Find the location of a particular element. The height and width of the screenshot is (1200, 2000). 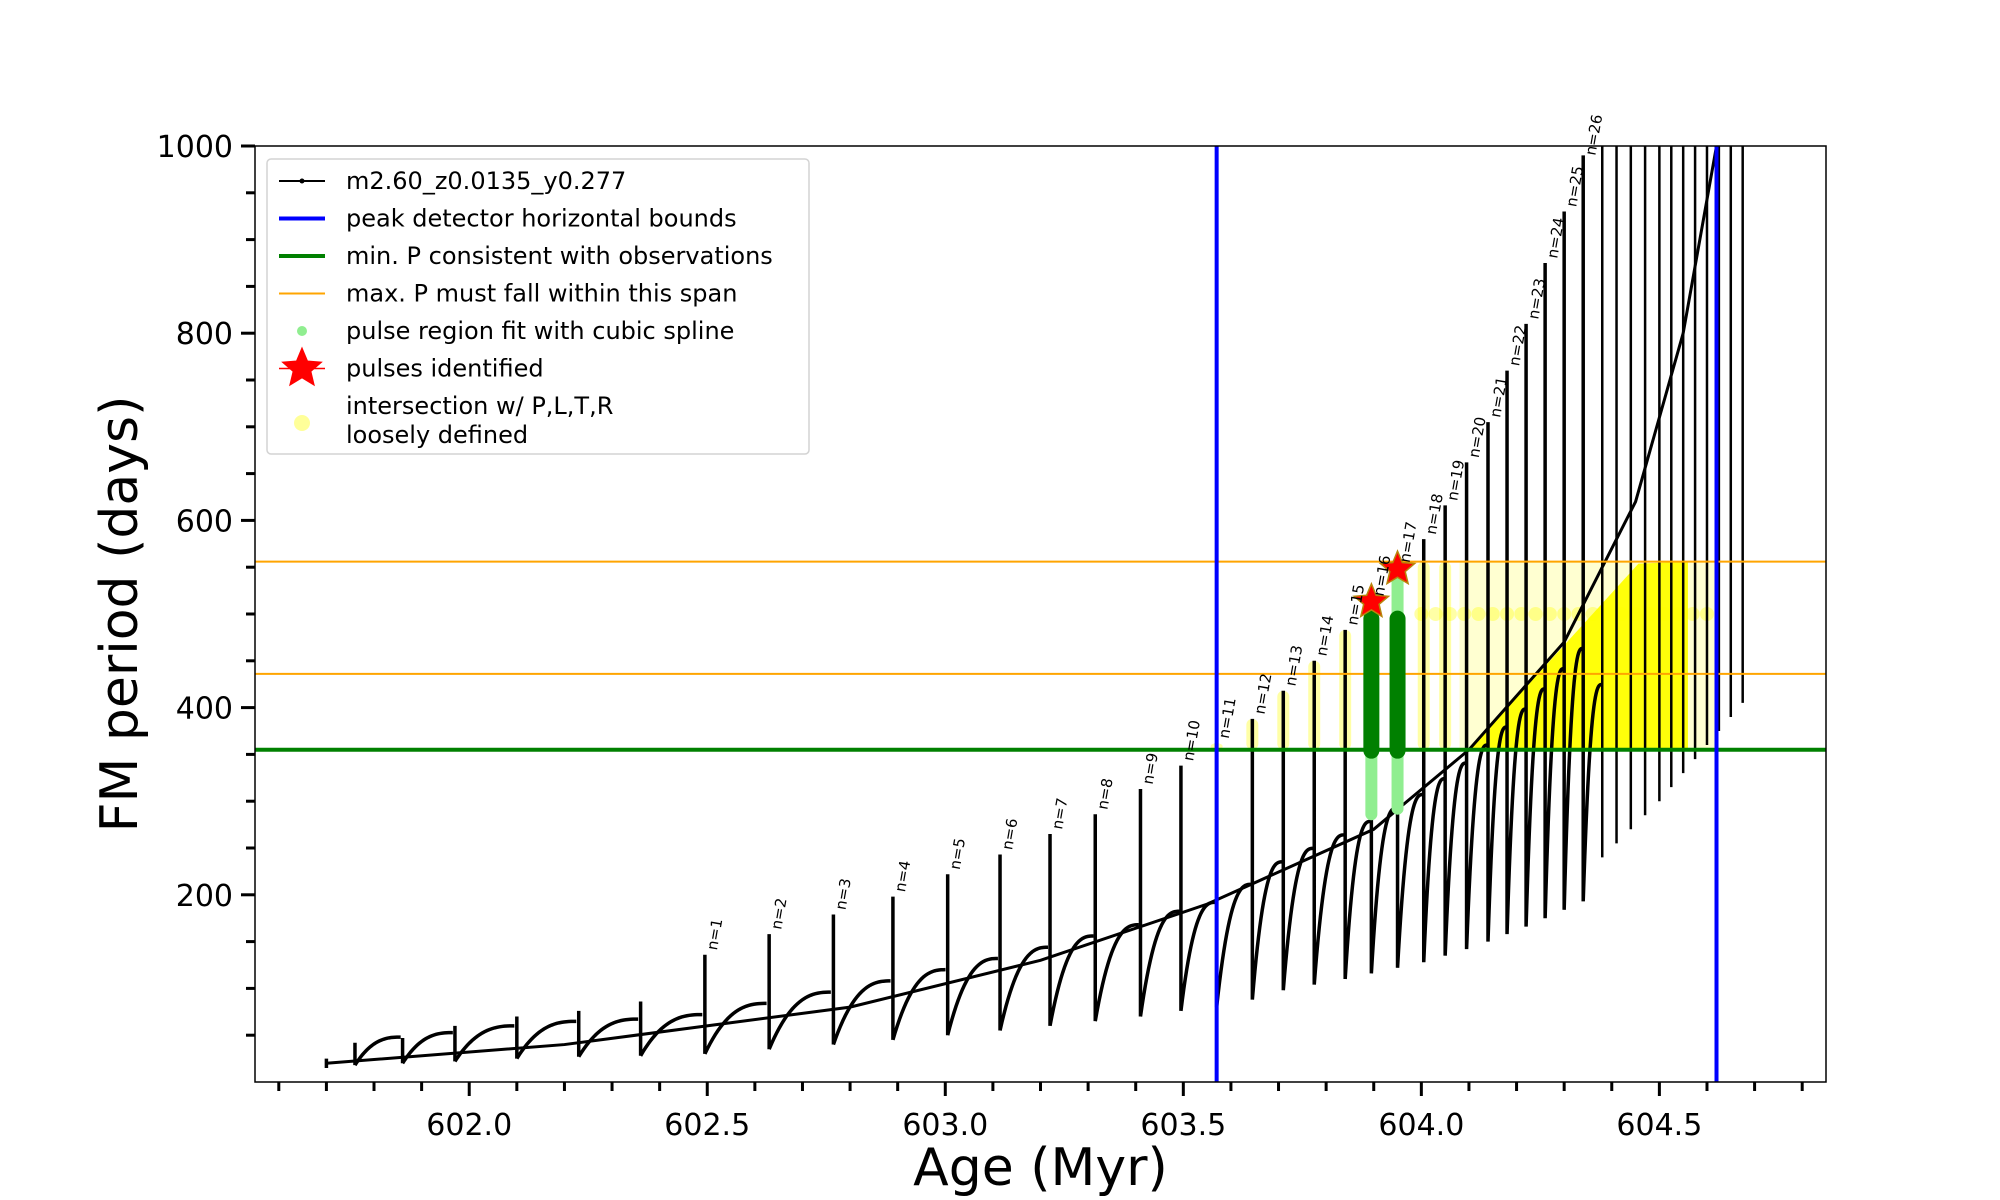

legend-label: max. P must fall within this span is located at coordinates (541, 294).